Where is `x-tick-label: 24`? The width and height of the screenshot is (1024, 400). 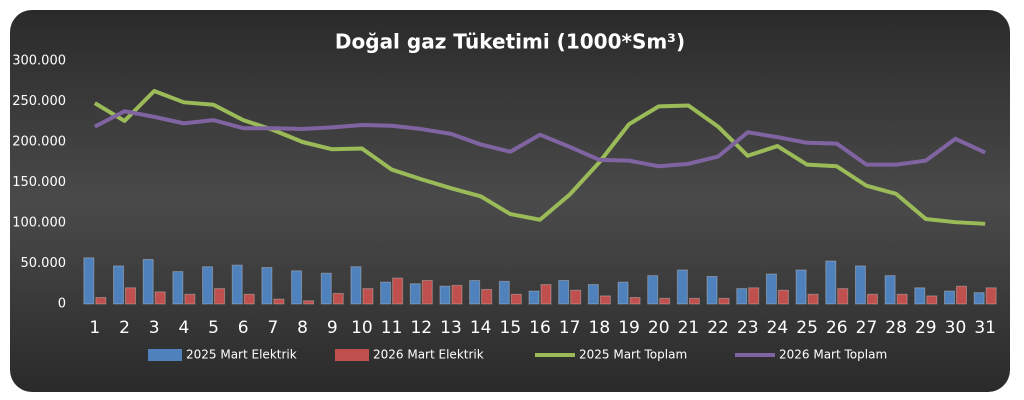 x-tick-label: 24 is located at coordinates (778, 328).